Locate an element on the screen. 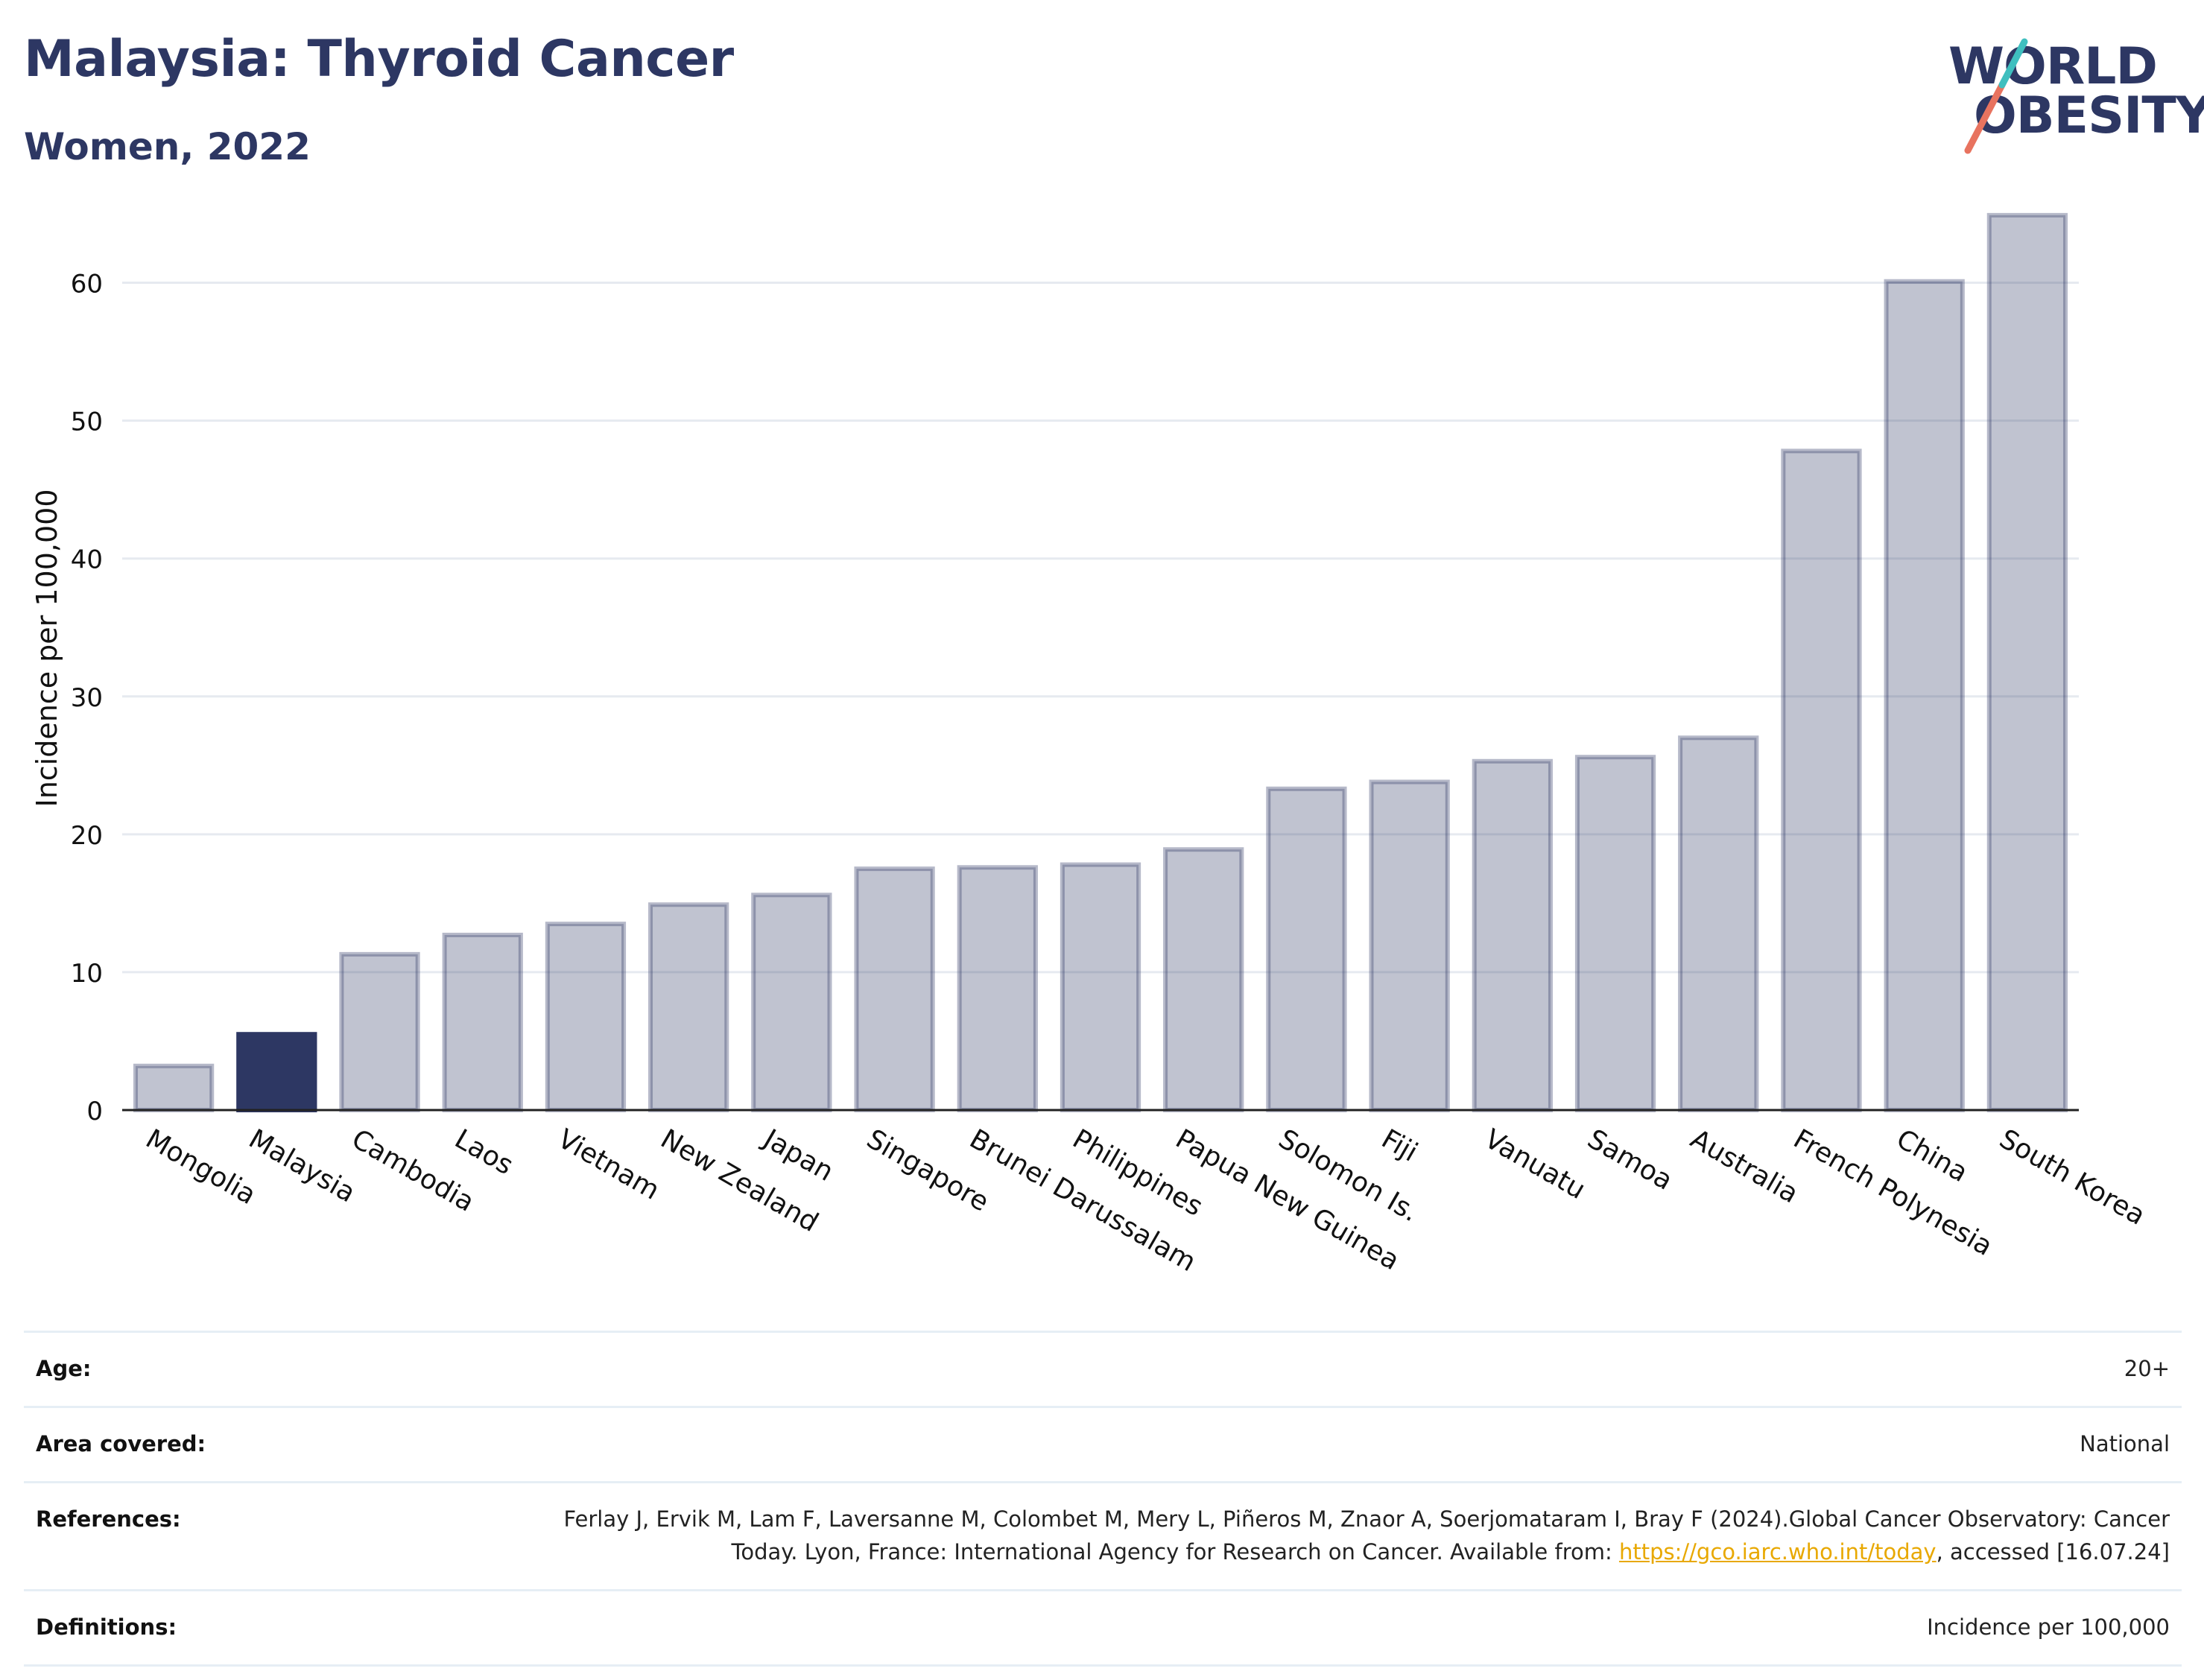 This screenshot has width=2204, height=1680. x-tick-label: Japan is located at coordinates (797, 1155).